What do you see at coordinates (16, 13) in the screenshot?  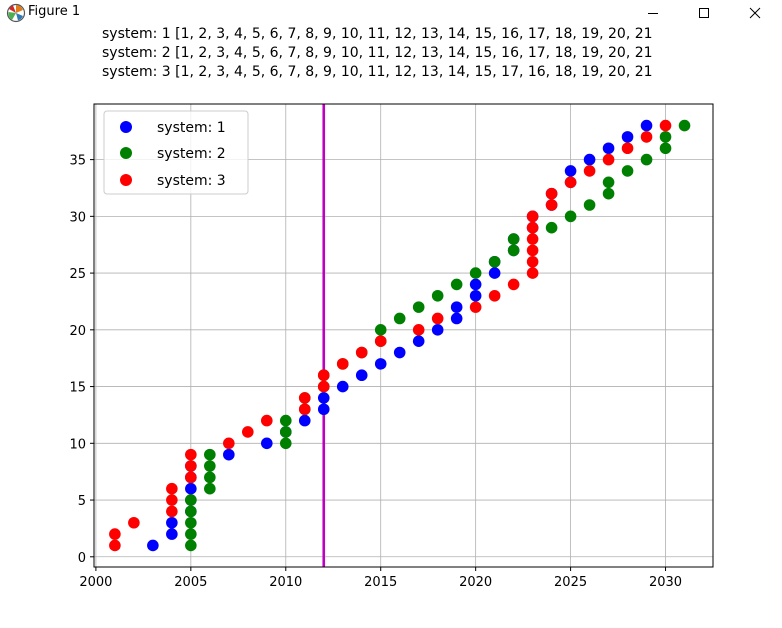 I see `matplotlib-icon` at bounding box center [16, 13].